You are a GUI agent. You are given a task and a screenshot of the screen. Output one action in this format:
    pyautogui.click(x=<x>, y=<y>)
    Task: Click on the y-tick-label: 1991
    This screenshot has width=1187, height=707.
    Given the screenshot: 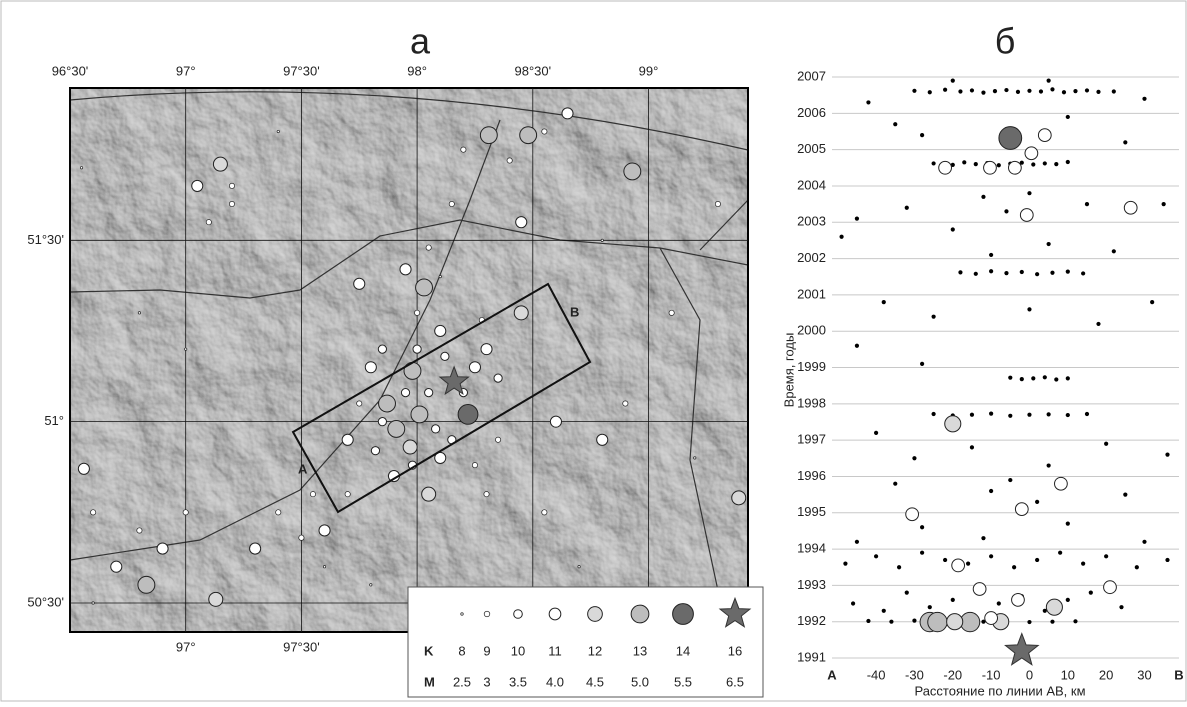 What is the action you would take?
    pyautogui.click(x=811, y=656)
    